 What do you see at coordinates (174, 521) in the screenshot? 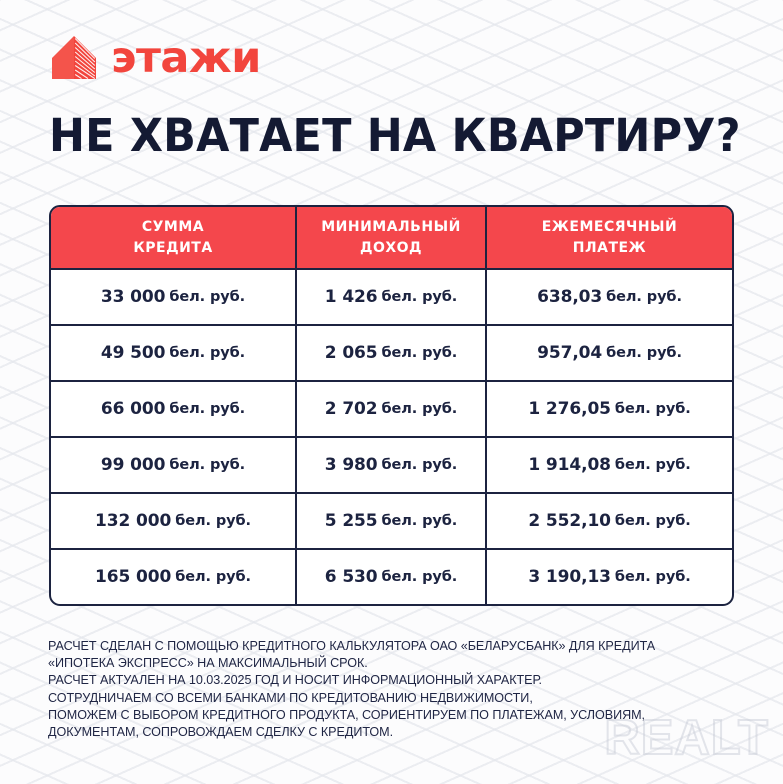
I see `cell-loan-amount: 132 000 бел. руб.` at bounding box center [174, 521].